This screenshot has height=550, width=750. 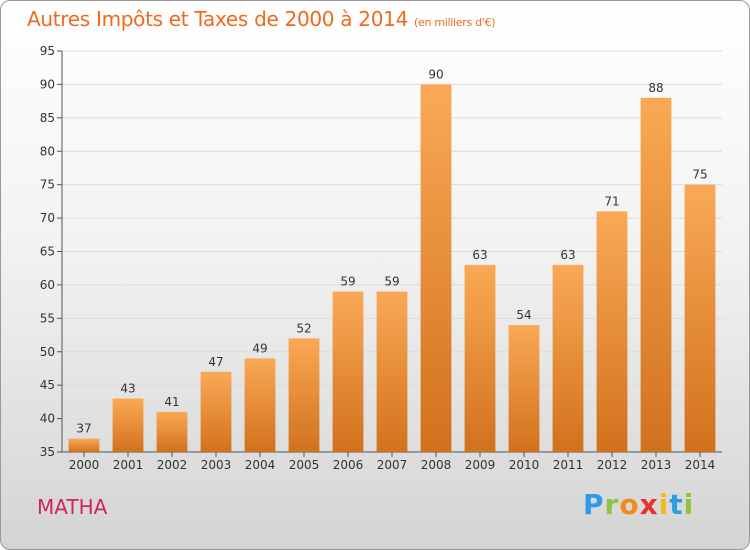 What do you see at coordinates (455, 22) in the screenshot?
I see `chart-unit: (en milliers d'€)` at bounding box center [455, 22].